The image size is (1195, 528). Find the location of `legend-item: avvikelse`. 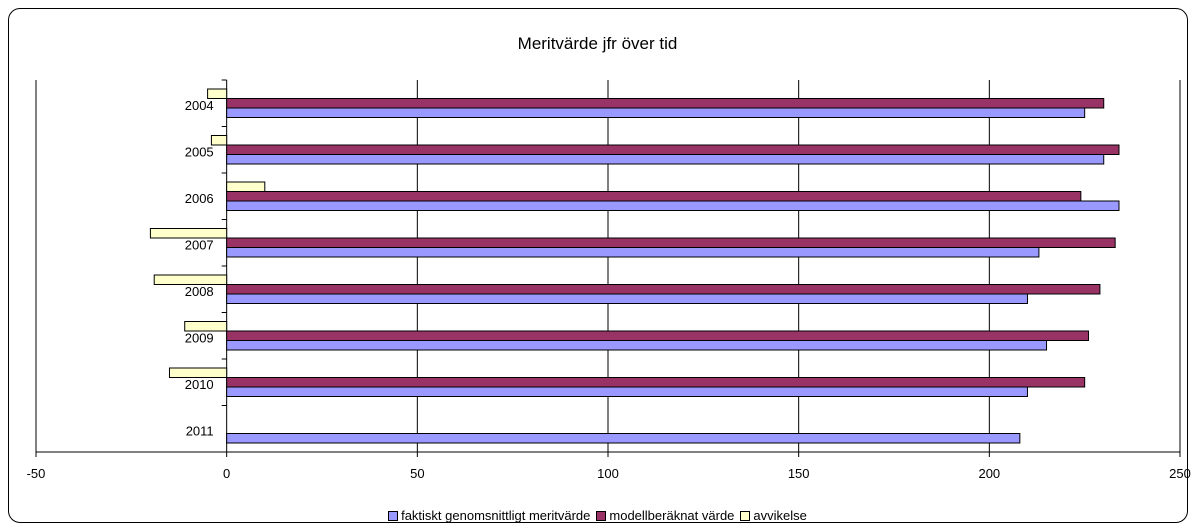

legend-item: avvikelse is located at coordinates (773, 515).